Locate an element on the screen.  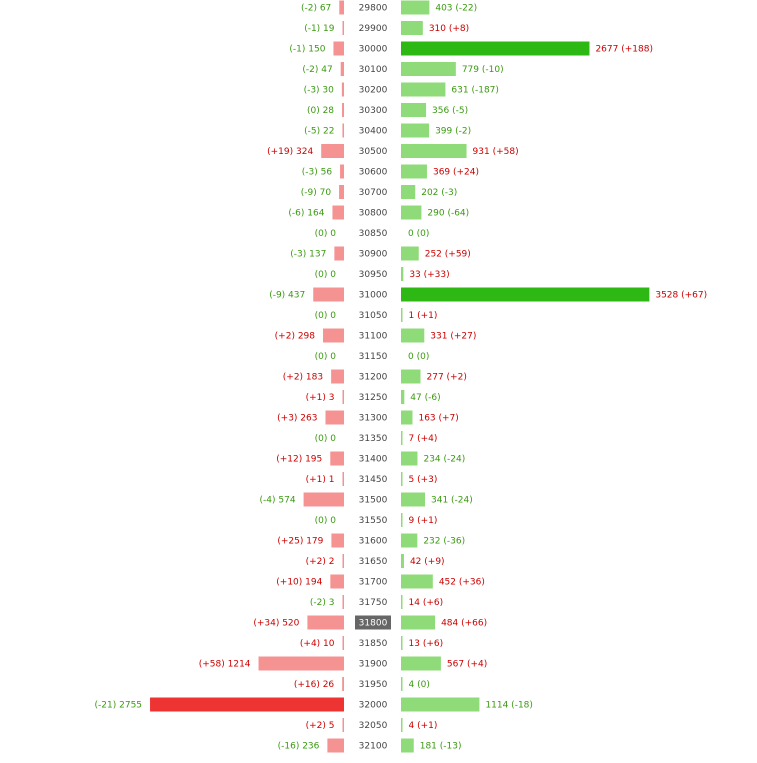
strike-label: 31200 is located at coordinates (373, 378).